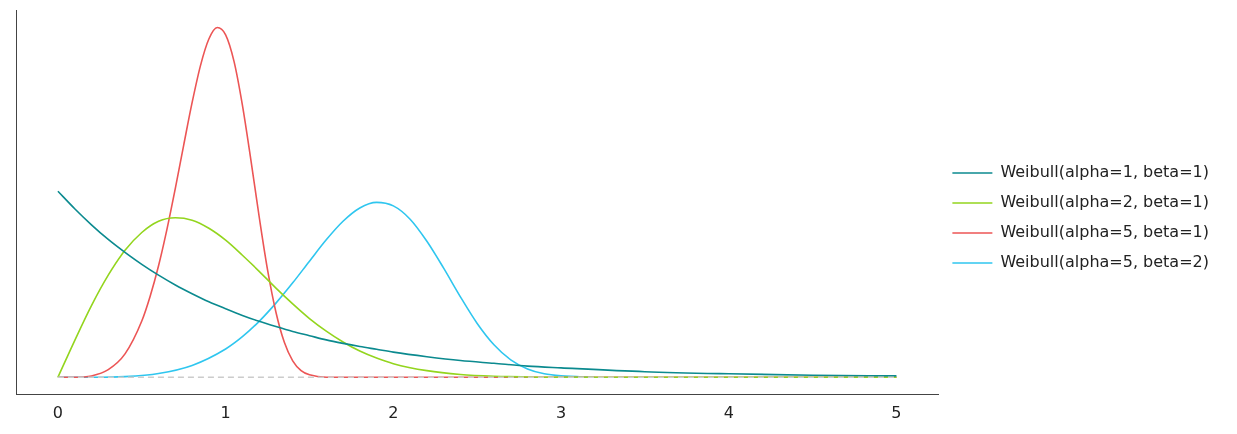  Describe the element at coordinates (1105, 172) in the screenshot. I see `legend-label: Weibull(alpha=1, beta=1)` at that location.